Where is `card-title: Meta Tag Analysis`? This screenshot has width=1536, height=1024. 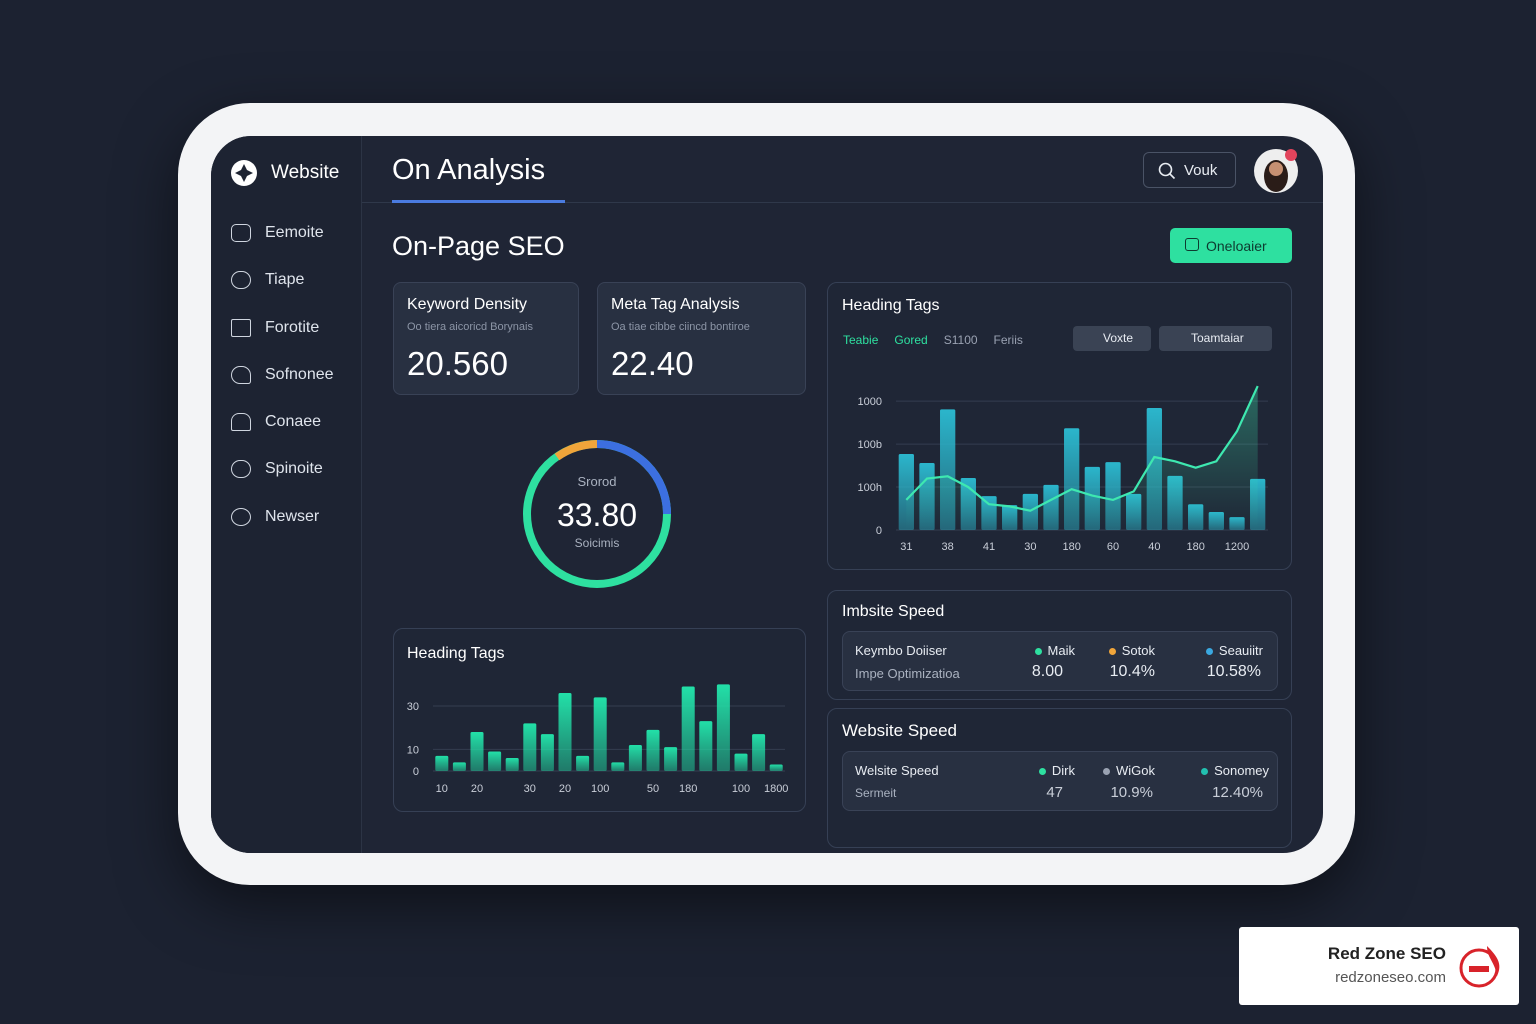
card-title: Meta Tag Analysis is located at coordinates (675, 304).